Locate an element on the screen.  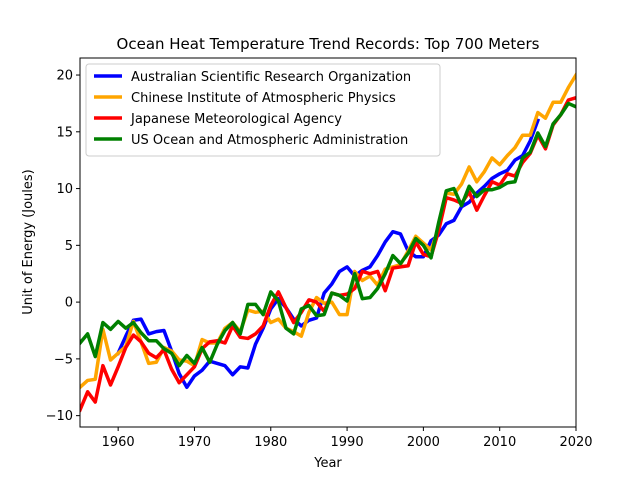
y-tick-label: −5 is located at coordinates (63, 359).